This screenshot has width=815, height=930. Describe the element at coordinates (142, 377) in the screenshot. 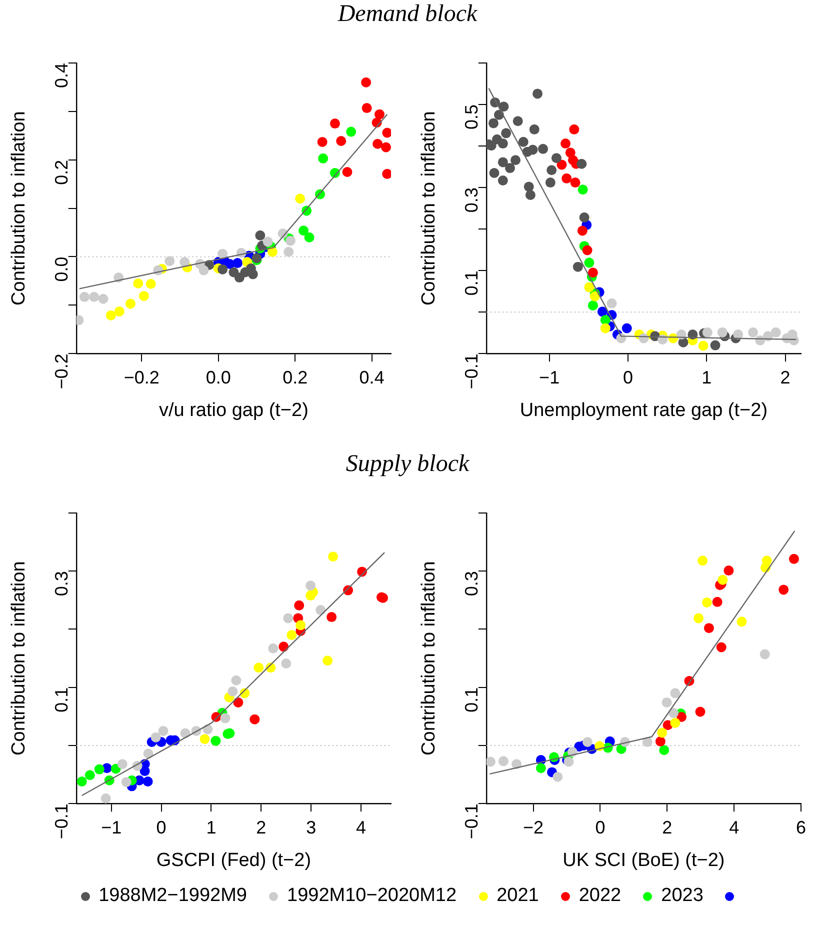

I see `x-tick-label: −0.2` at that location.